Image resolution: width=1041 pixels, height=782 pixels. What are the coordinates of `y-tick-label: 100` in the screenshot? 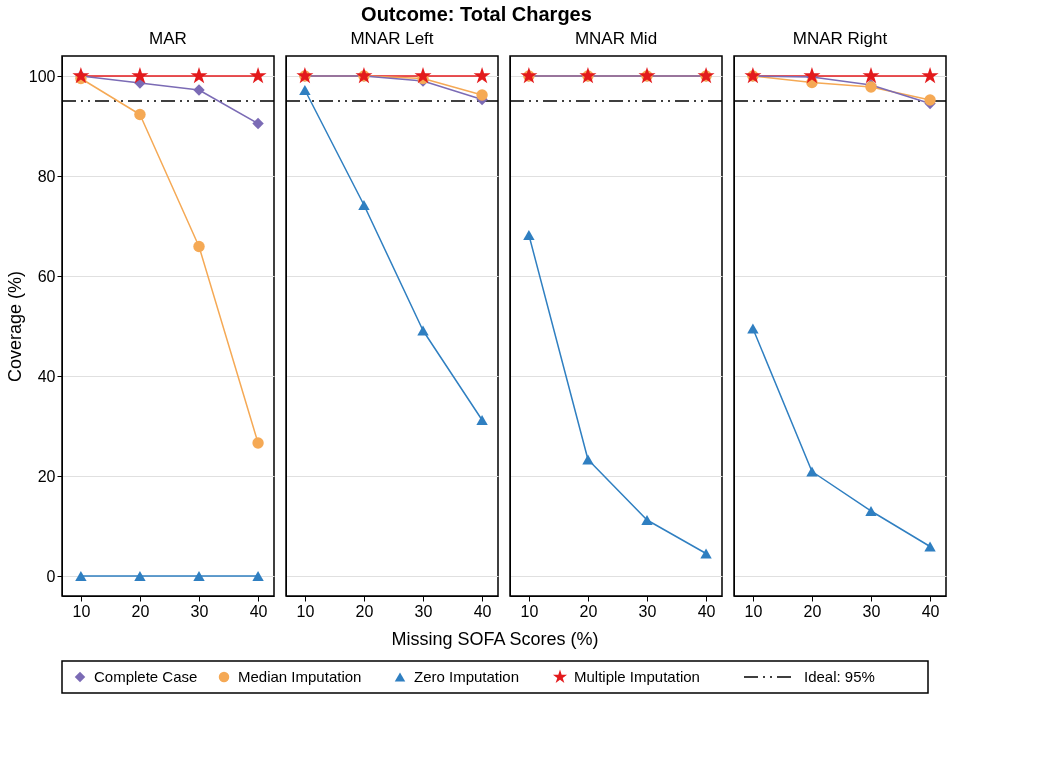 It's located at (42, 76).